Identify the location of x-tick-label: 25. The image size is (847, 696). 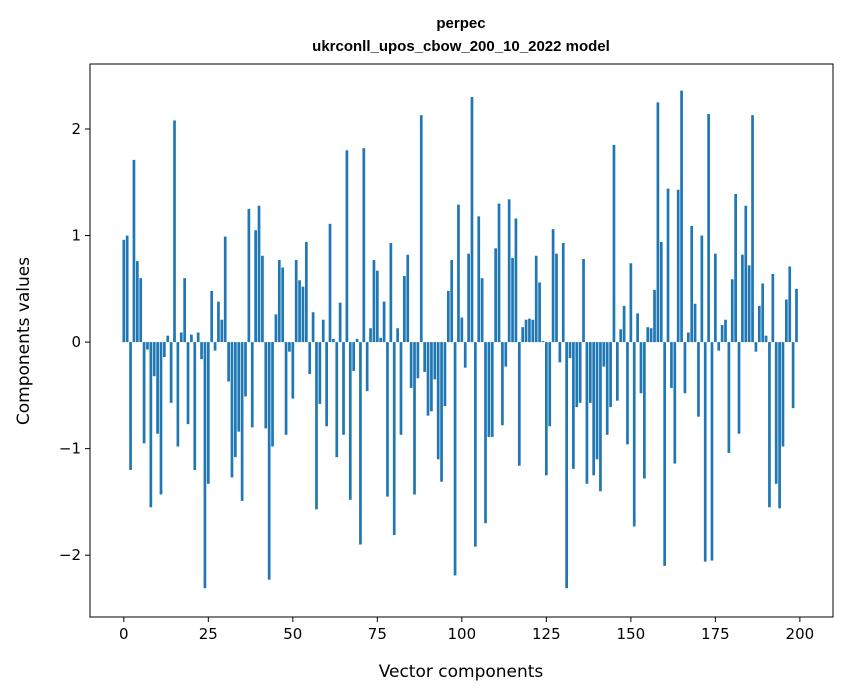
(208, 634).